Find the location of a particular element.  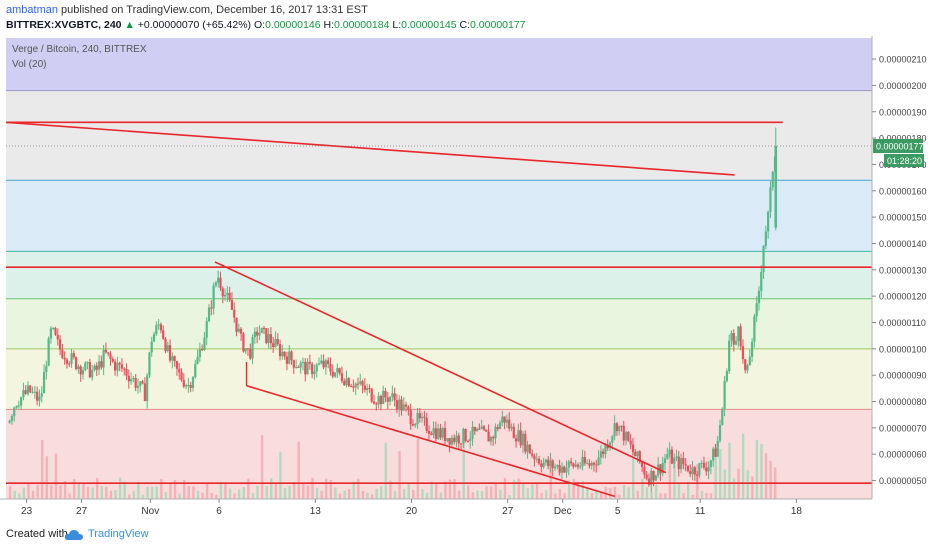

price-tick-label: 0.00000060 is located at coordinates (903, 455).